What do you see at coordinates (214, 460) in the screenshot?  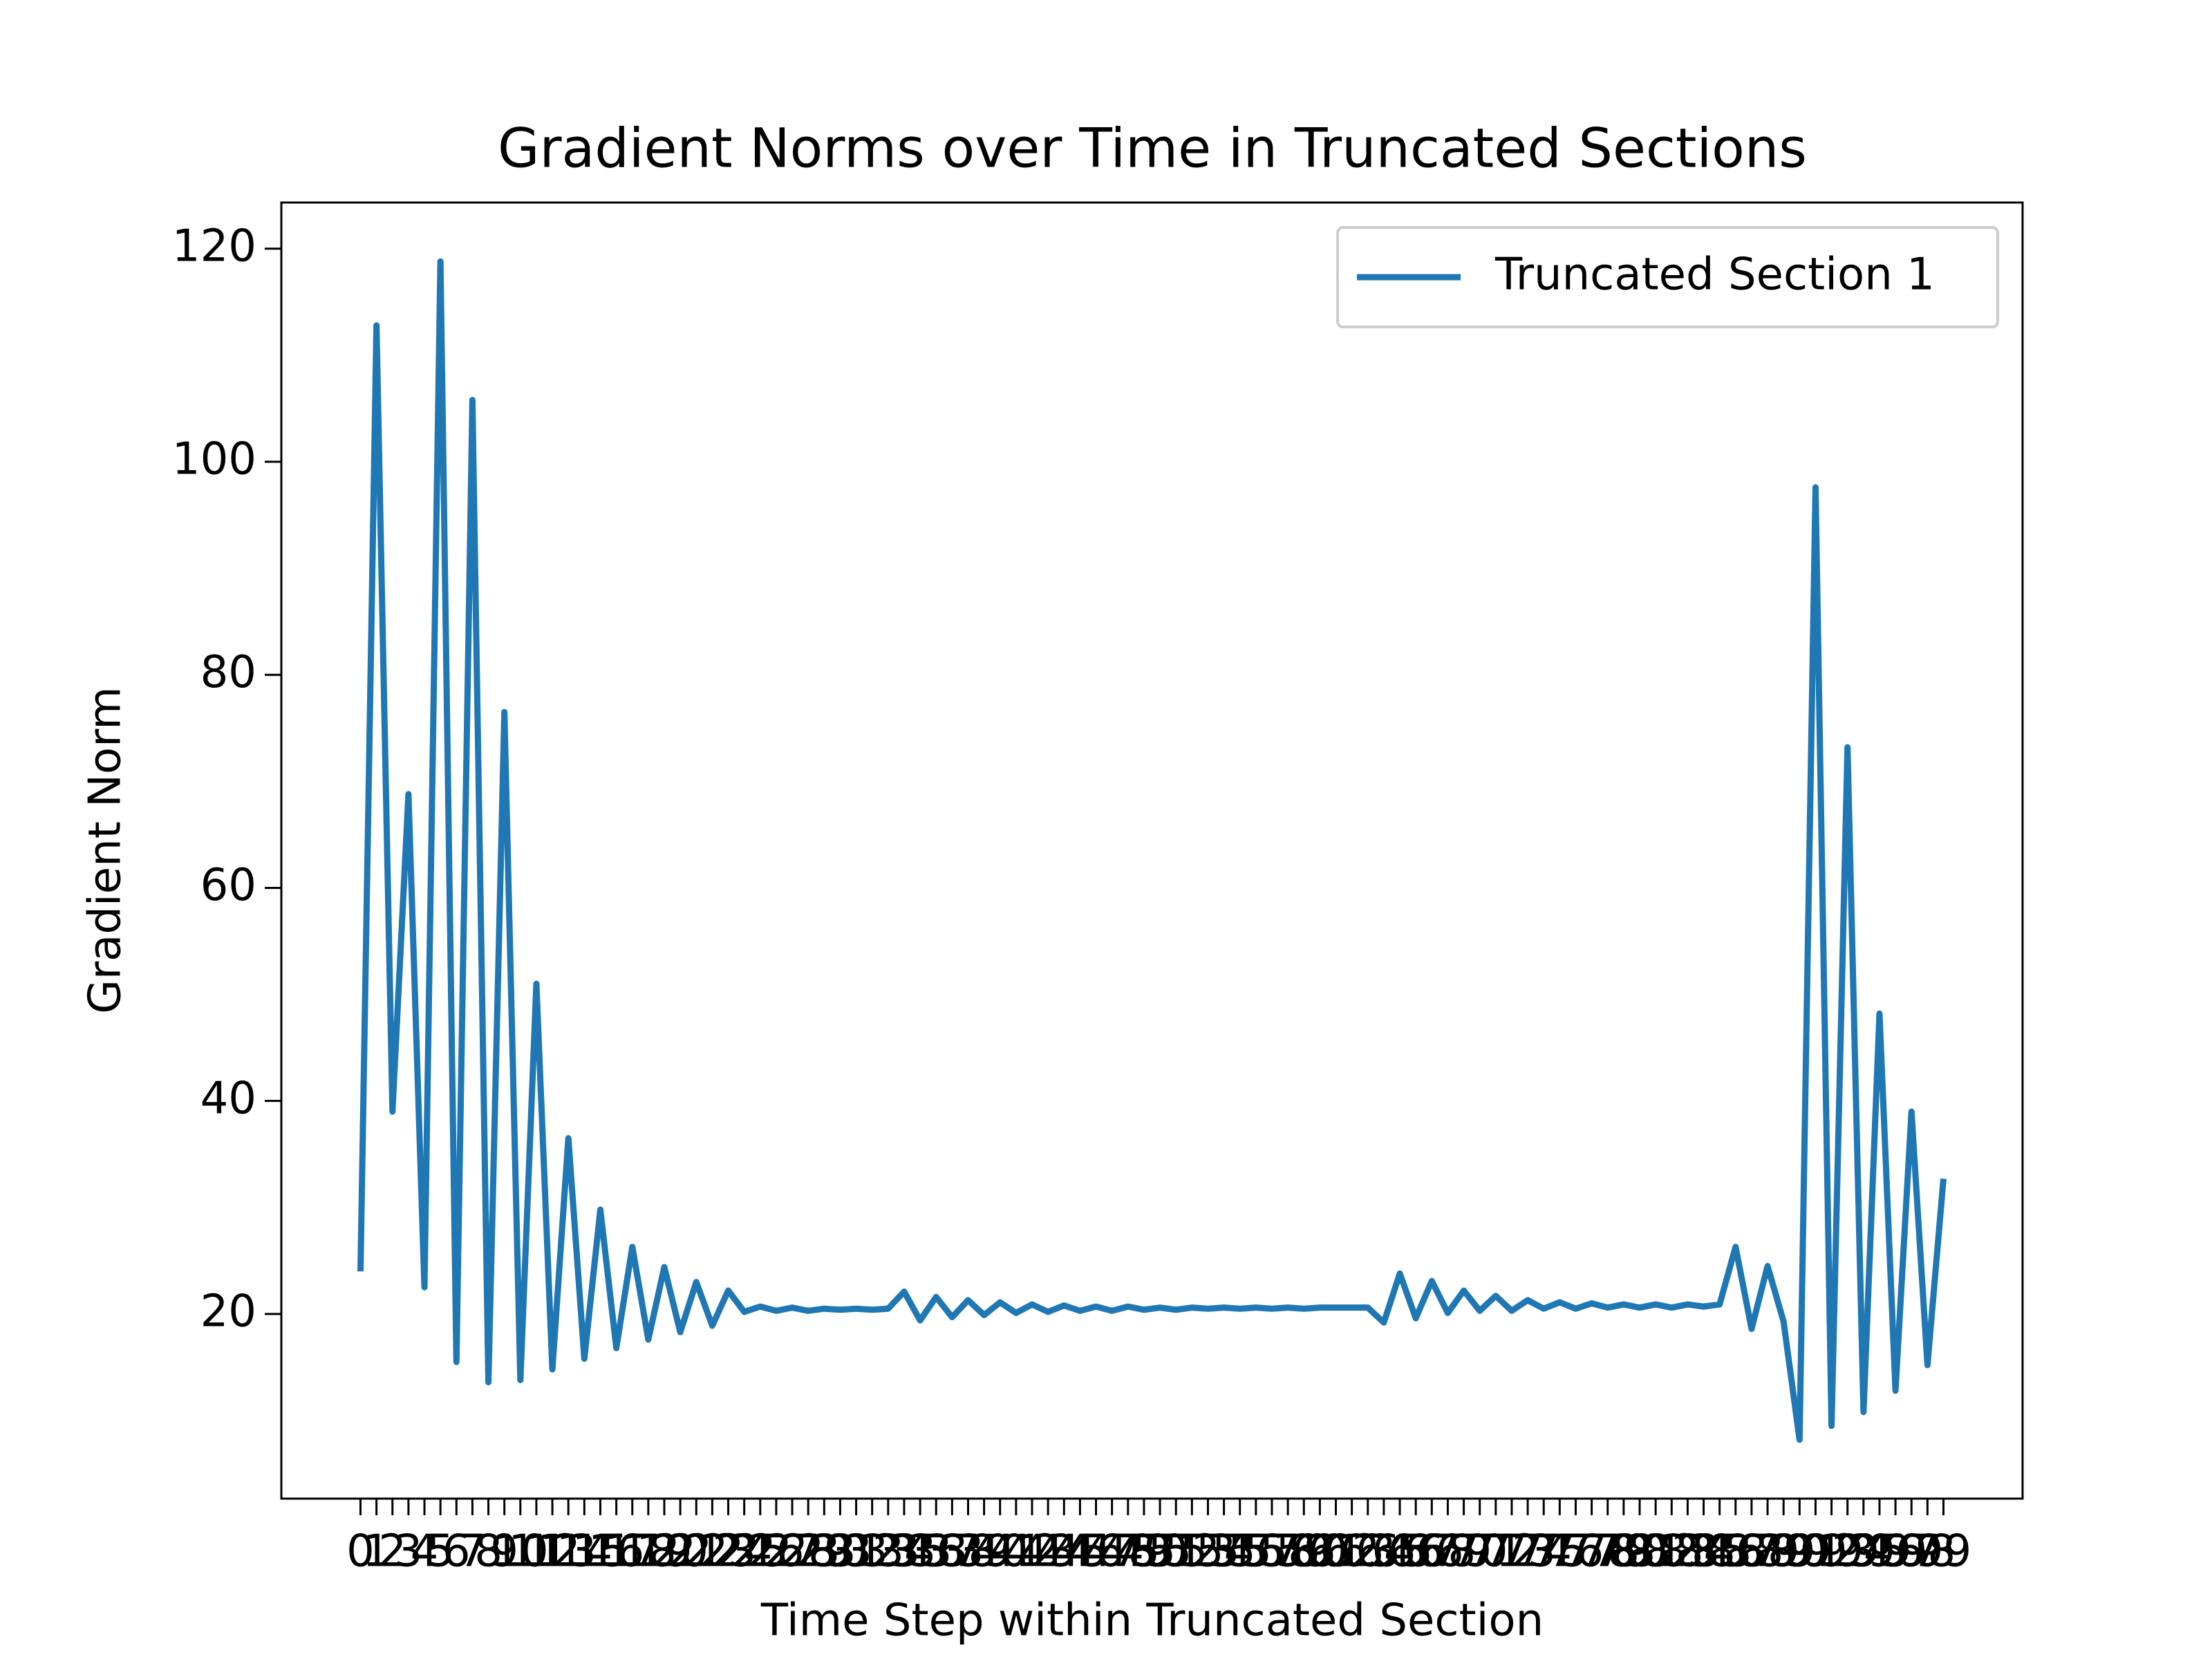 I see `y-tick-label: 100` at bounding box center [214, 460].